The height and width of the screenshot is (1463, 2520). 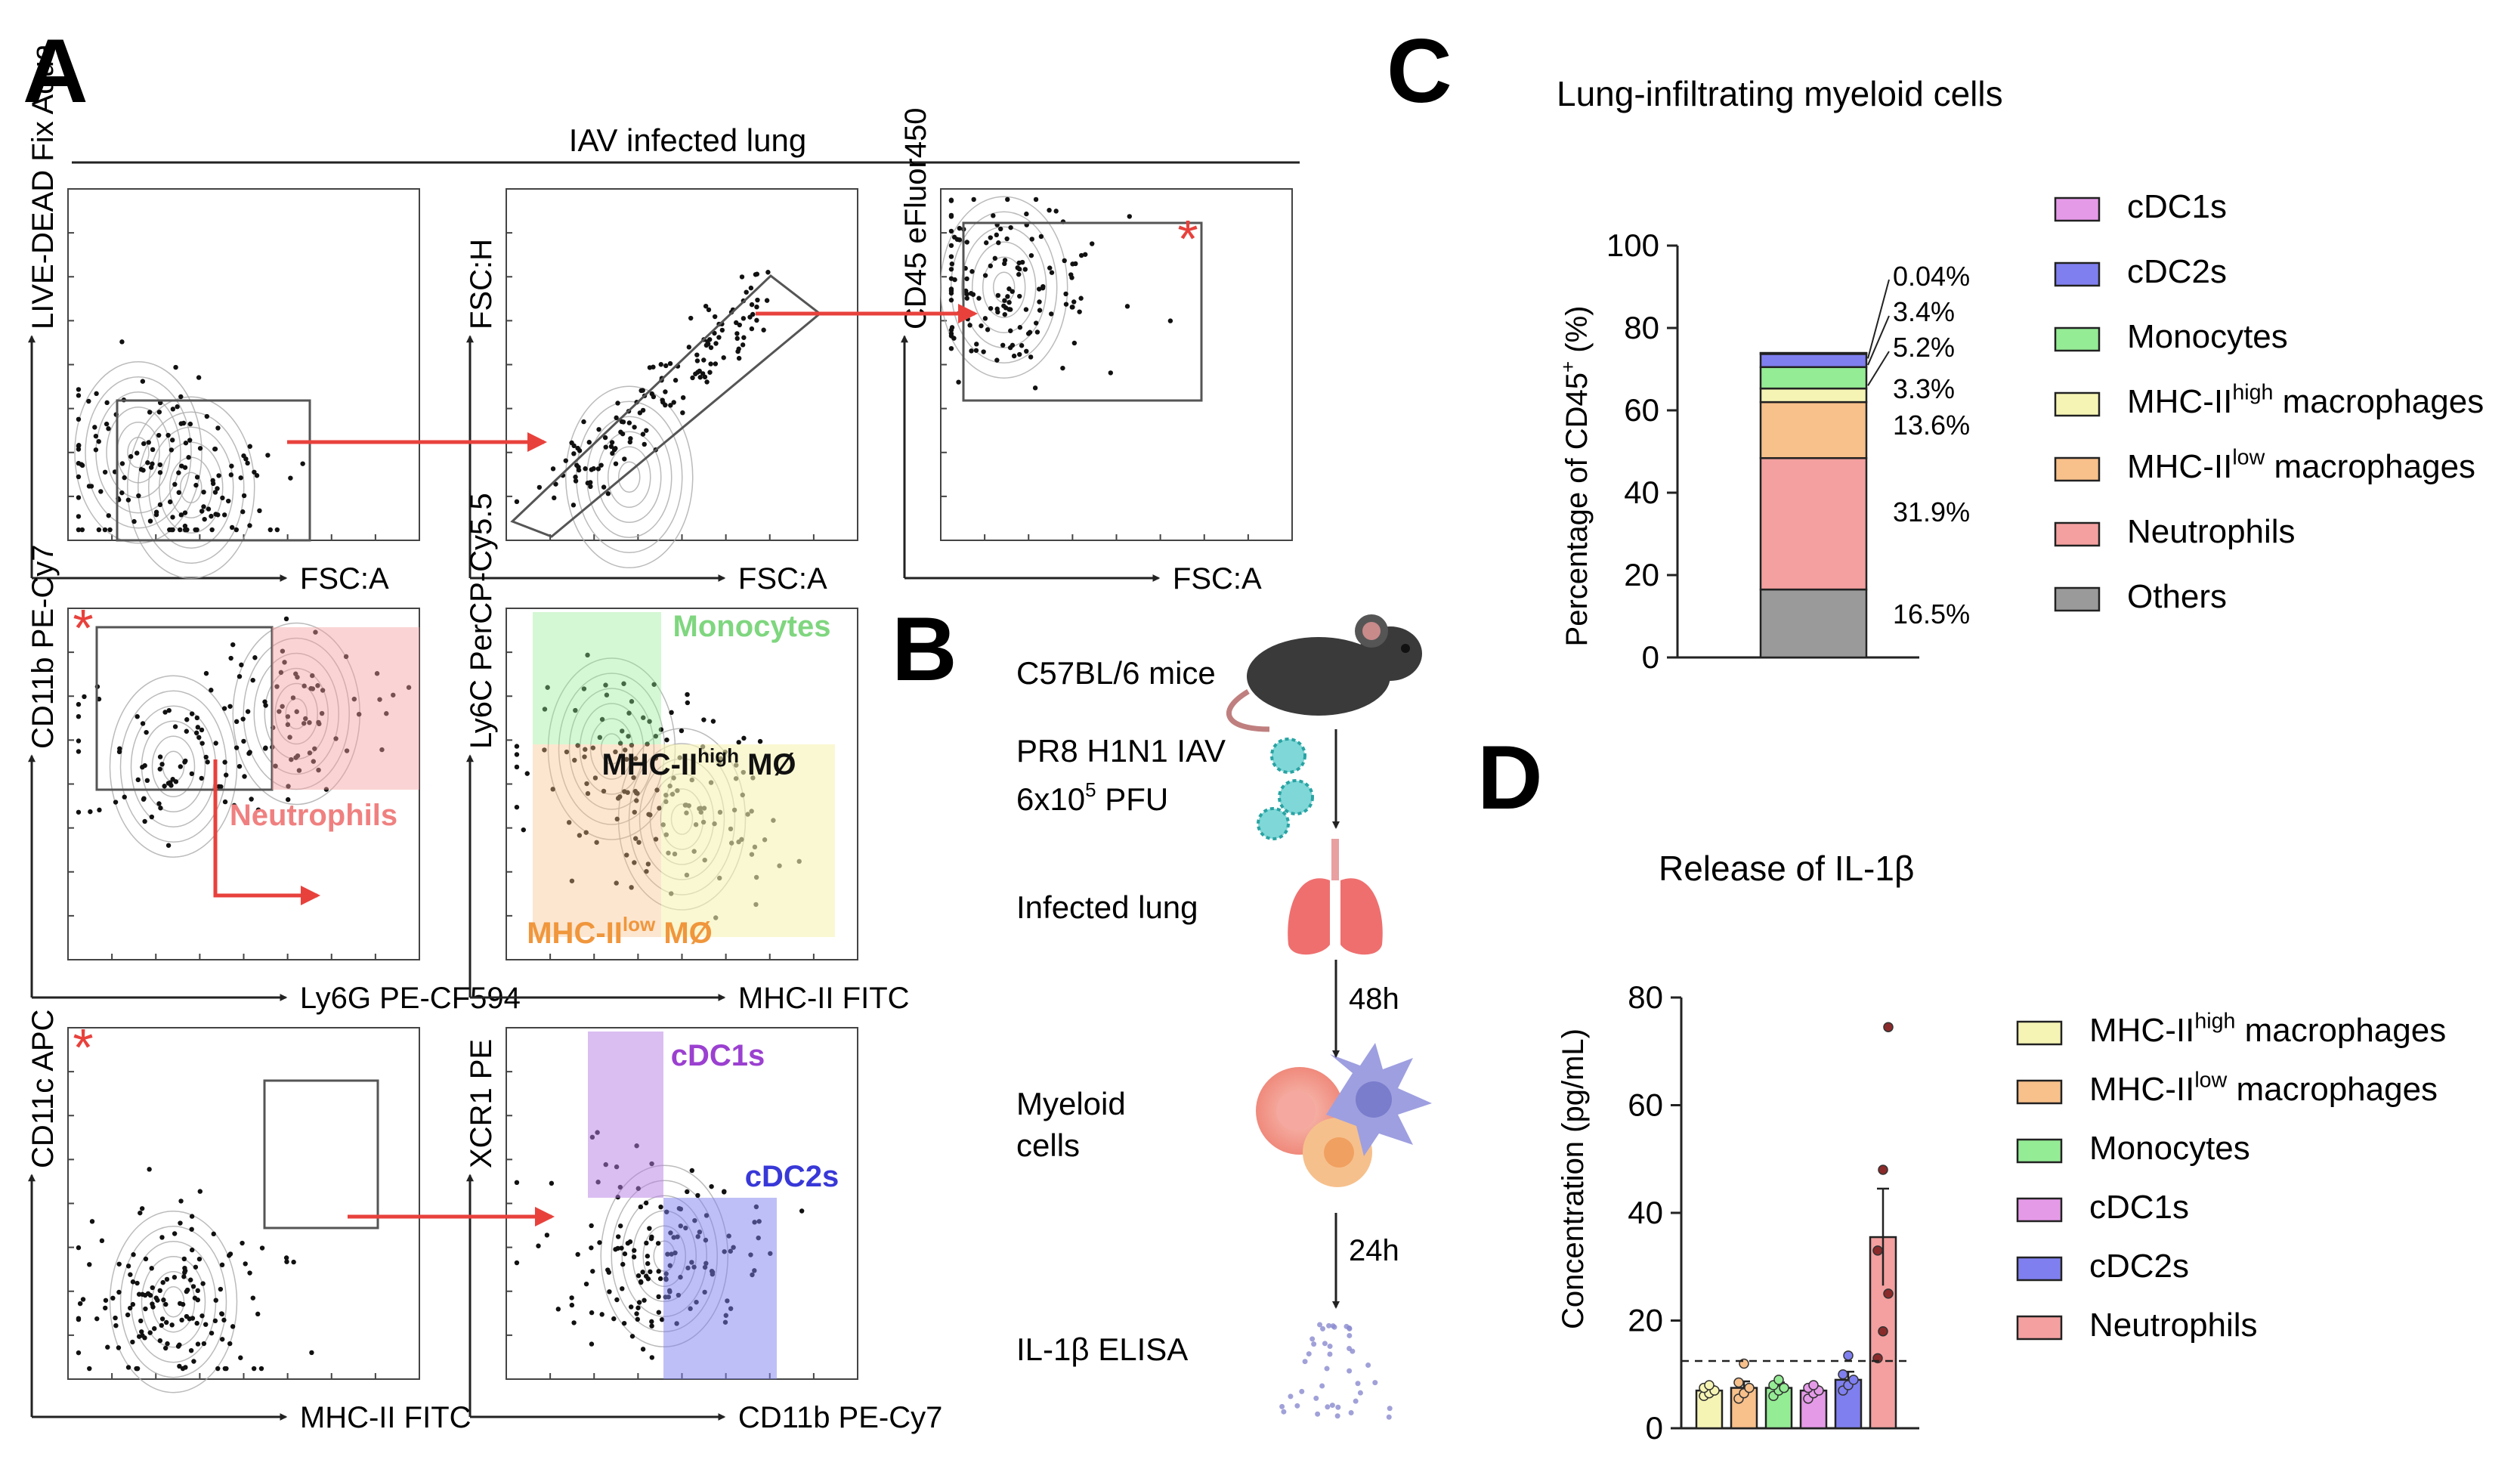 I want to click on chart-c-tick-label: 80, so click(x=1641, y=327).